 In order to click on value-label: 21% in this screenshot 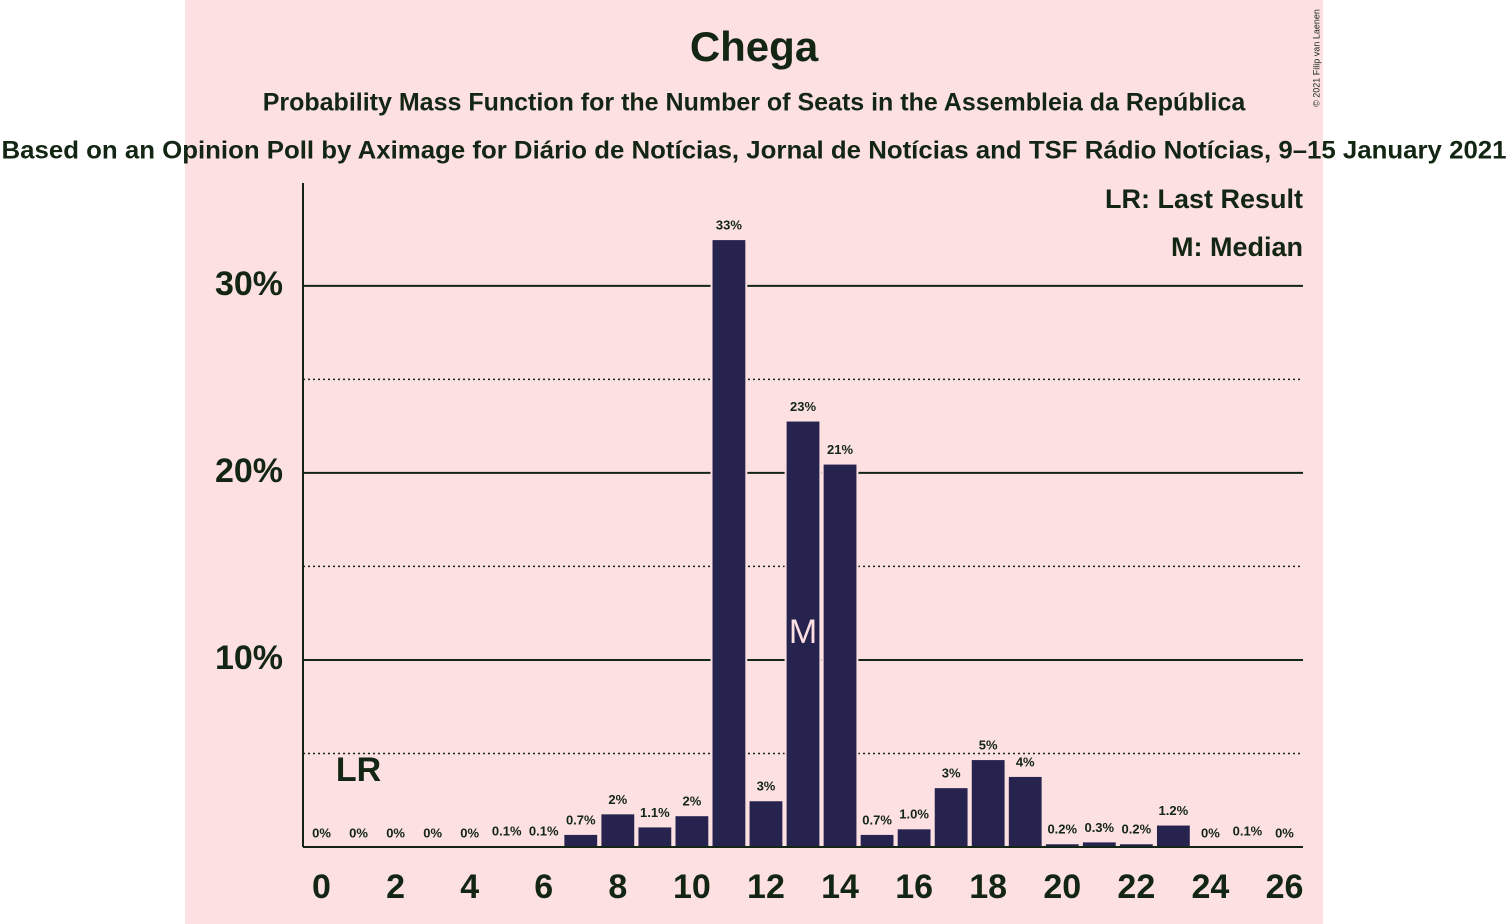, I will do `click(840, 449)`.